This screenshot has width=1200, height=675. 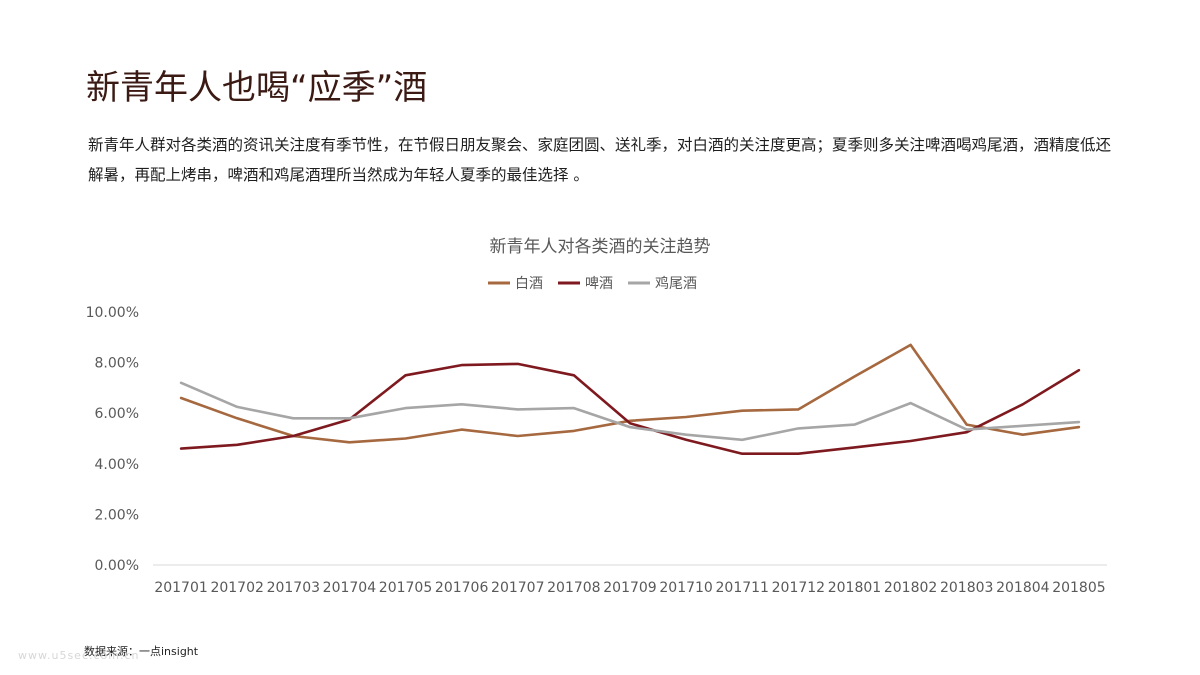 What do you see at coordinates (350, 588) in the screenshot?
I see `x-tick-label: 201704` at bounding box center [350, 588].